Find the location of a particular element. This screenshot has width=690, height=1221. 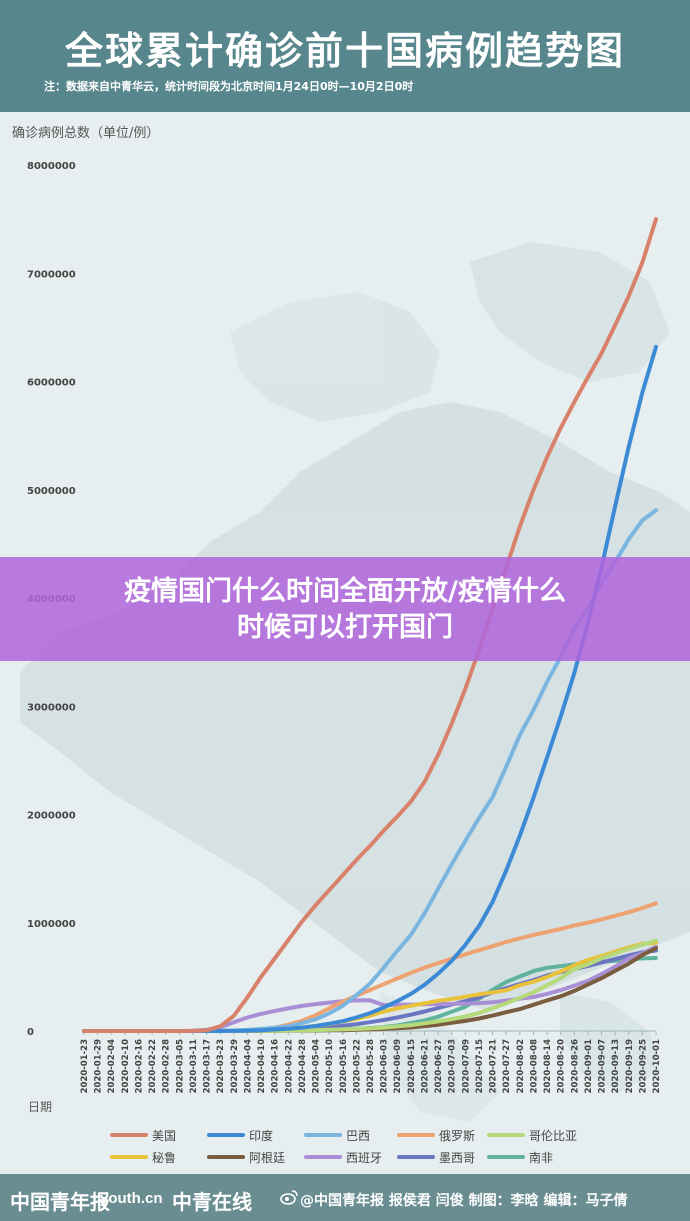

x-tick-label: 2020-09-25 is located at coordinates (643, 1066).